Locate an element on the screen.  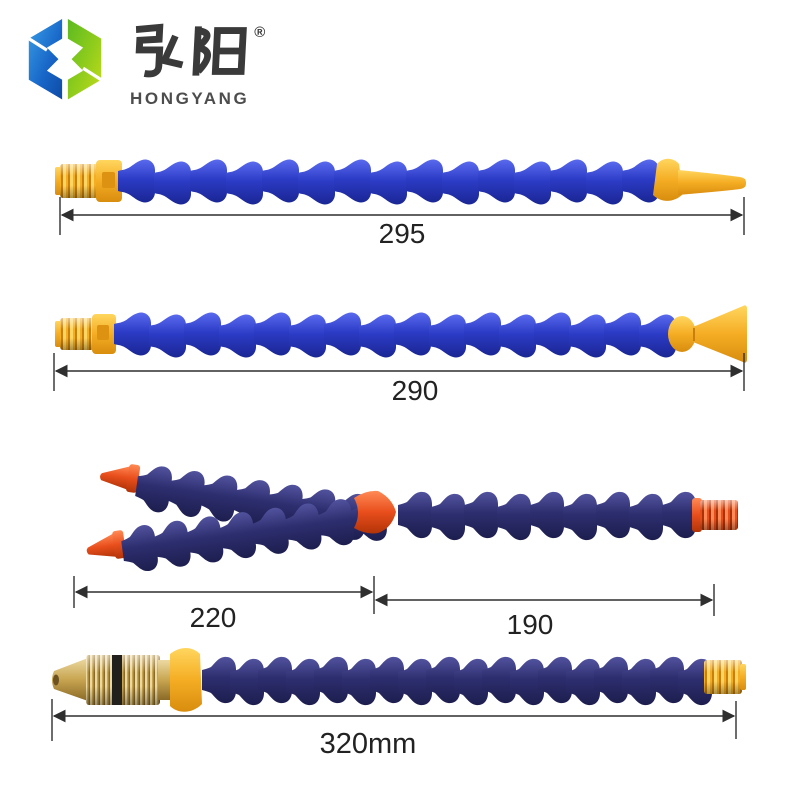
right-branch is located at coordinates (568, 516).